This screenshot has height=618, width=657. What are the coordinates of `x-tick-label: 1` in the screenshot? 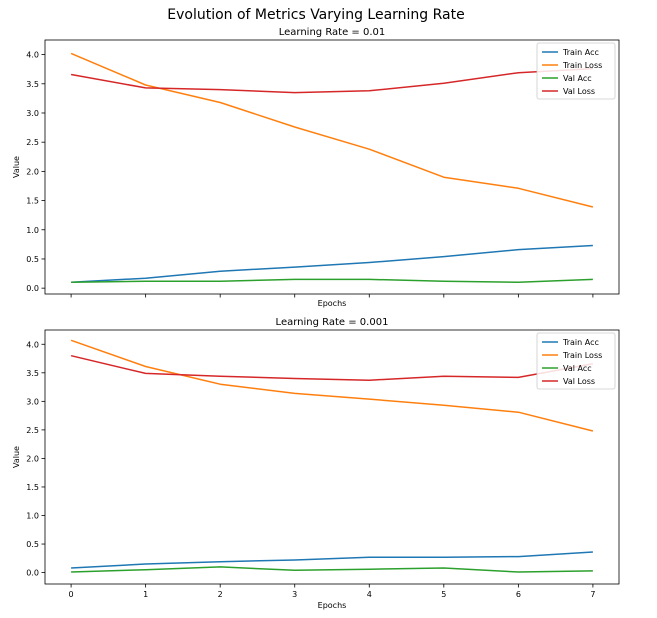 It's located at (145, 594).